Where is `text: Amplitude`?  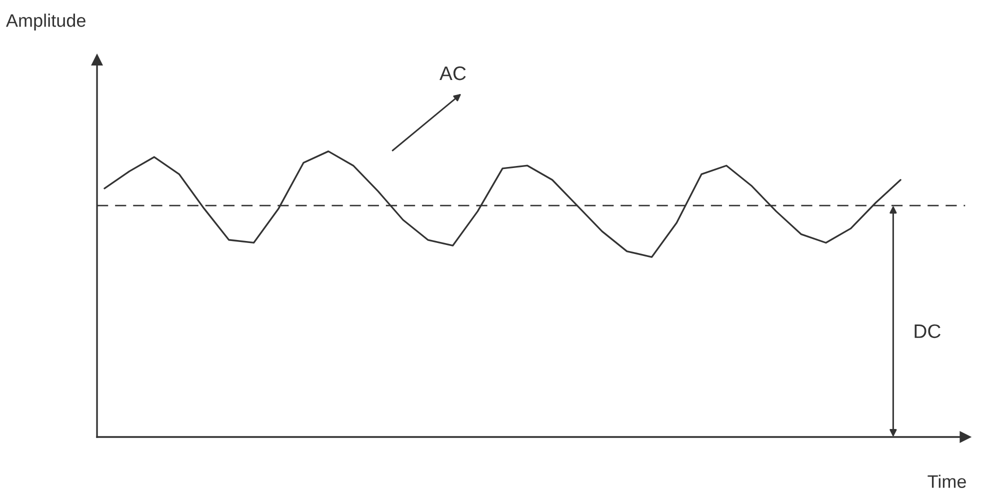 text: Amplitude is located at coordinates (46, 22).